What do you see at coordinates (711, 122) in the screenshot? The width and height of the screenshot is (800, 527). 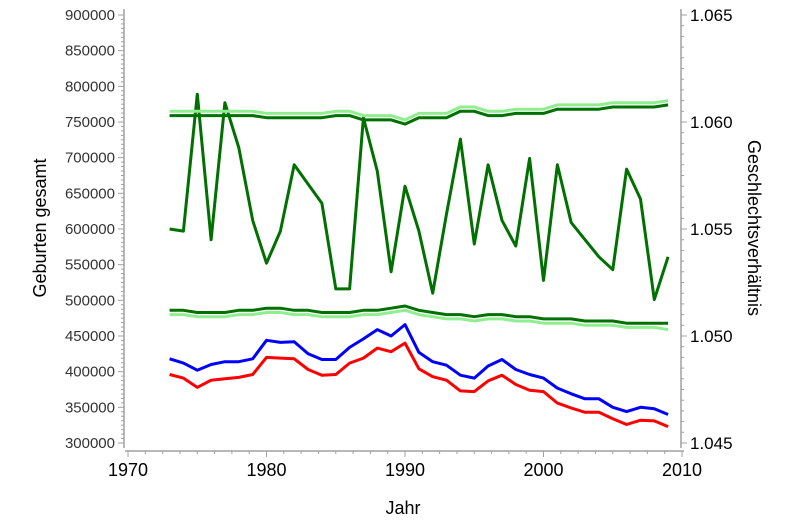 I see `y2-tick-label: 1.060` at bounding box center [711, 122].